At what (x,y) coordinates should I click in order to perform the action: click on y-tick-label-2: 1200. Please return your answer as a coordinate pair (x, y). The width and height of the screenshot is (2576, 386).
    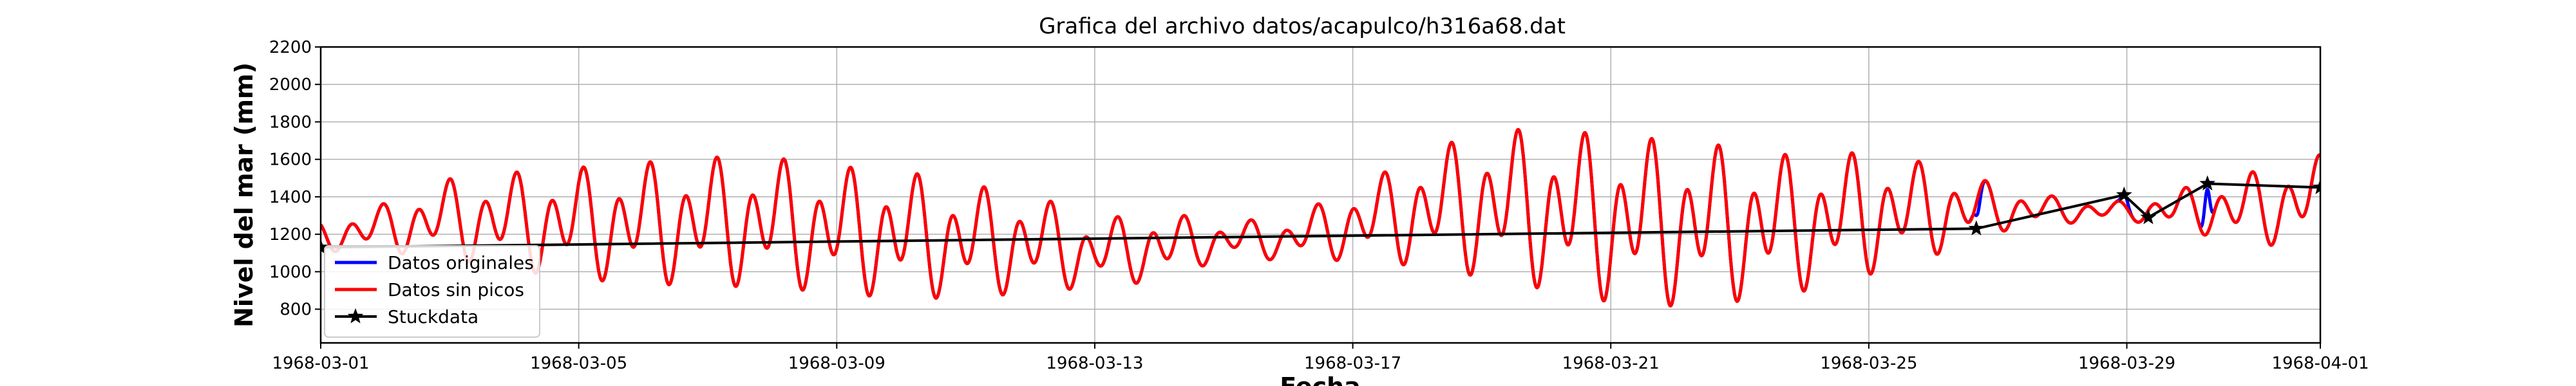
    Looking at the image, I should click on (290, 234).